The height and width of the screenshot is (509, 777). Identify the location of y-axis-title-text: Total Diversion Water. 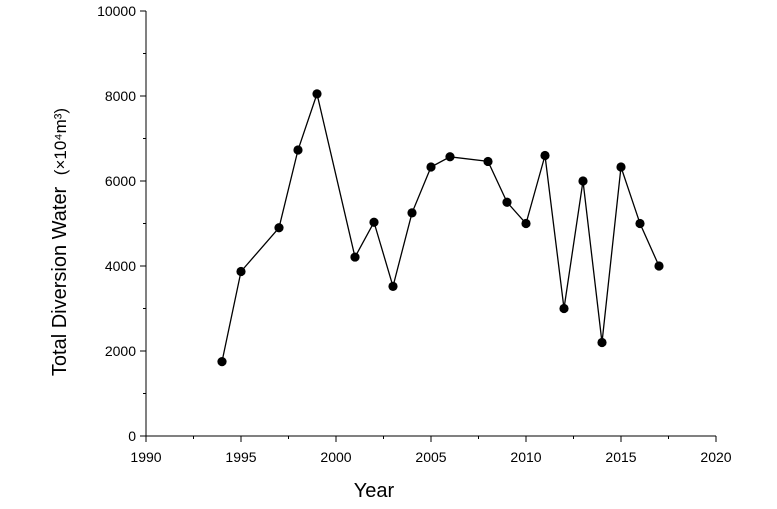
(60, 281).